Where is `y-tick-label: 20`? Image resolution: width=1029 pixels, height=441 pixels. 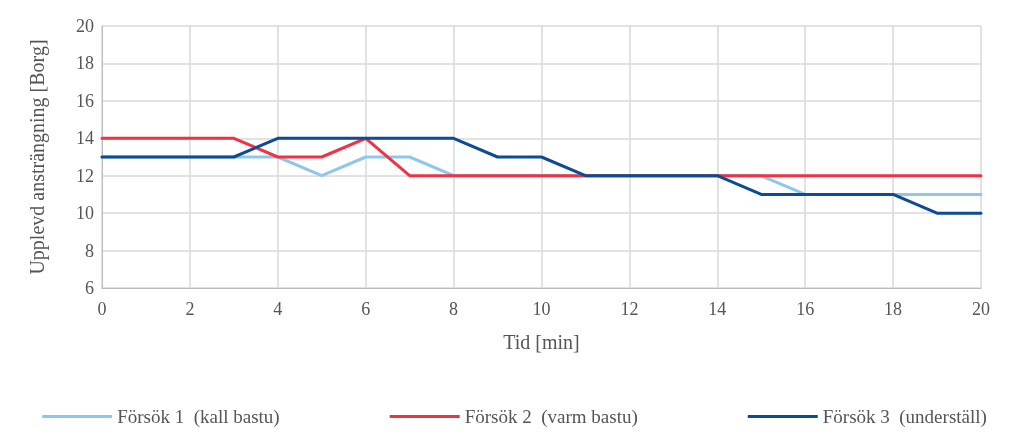 y-tick-label: 20 is located at coordinates (85, 26).